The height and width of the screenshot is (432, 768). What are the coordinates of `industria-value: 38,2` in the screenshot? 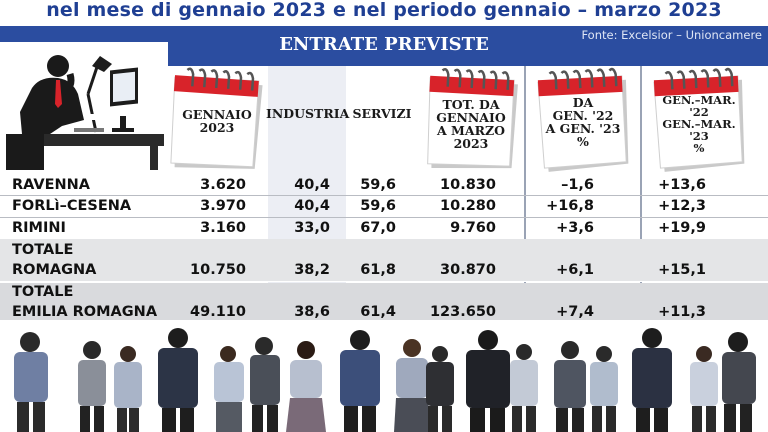 It's located at (312, 270).